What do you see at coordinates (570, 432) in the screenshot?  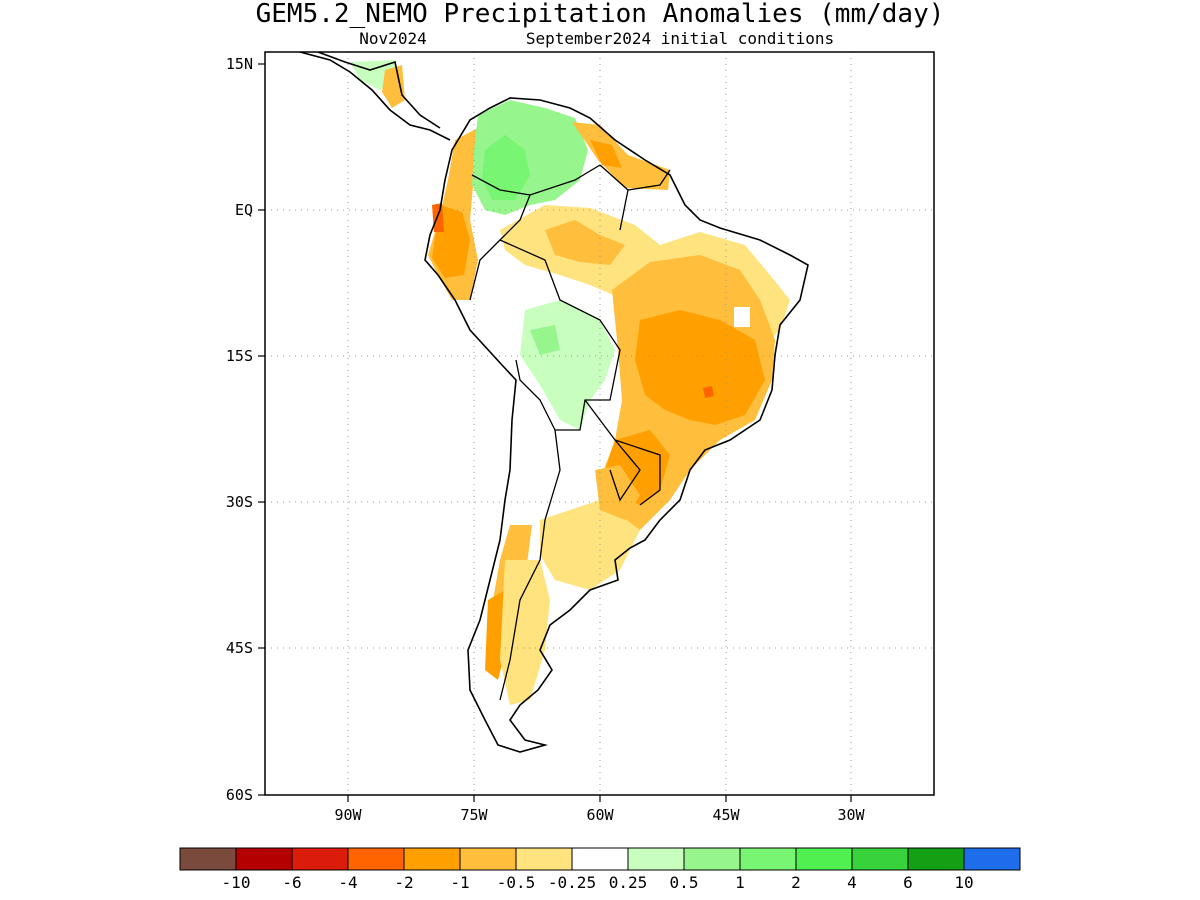 I see `country-borders` at bounding box center [570, 432].